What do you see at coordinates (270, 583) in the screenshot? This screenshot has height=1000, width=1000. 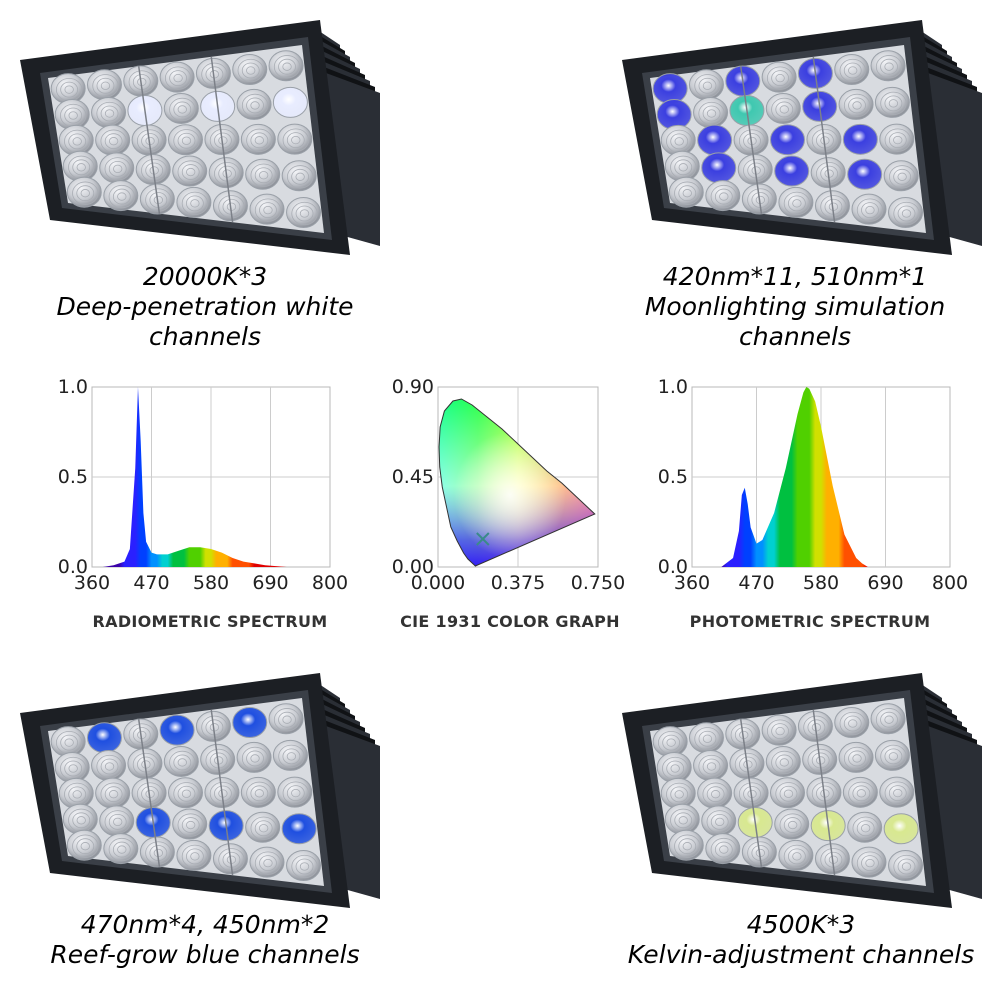 I see `x-tick-label: 690` at bounding box center [270, 583].